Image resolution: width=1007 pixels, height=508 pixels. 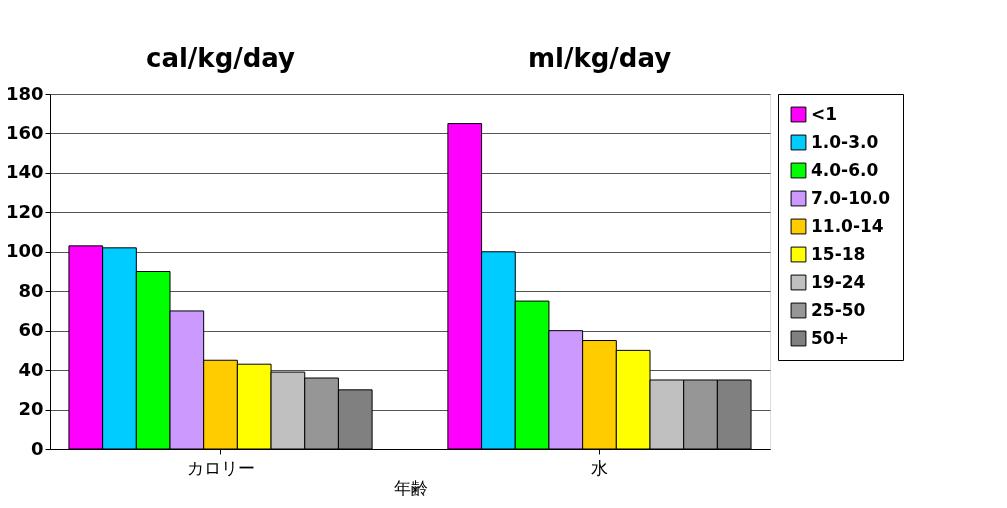 I want to click on y-tick-label: 80, so click(x=31, y=290).